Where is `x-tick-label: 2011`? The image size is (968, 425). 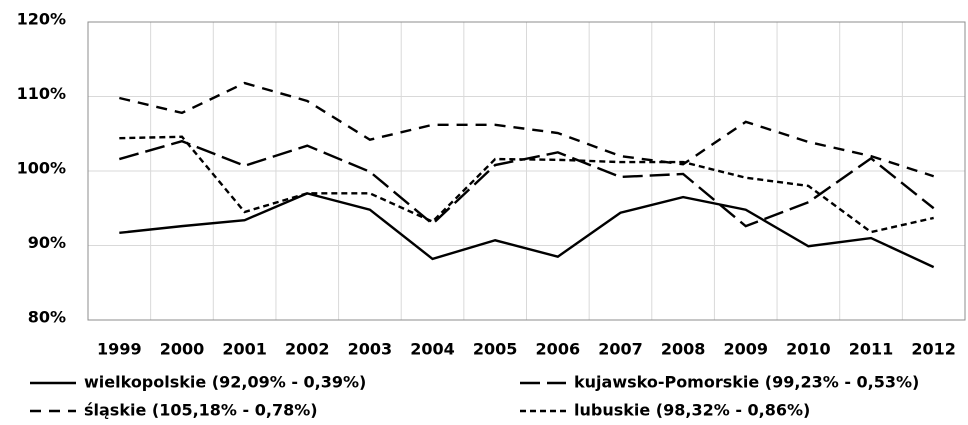
x-tick-label: 2011 is located at coordinates (871, 349).